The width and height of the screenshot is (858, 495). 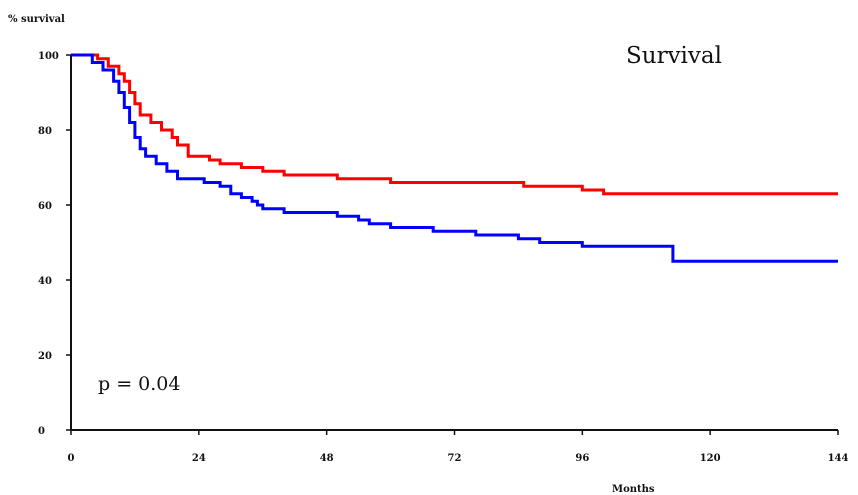 What do you see at coordinates (45, 356) in the screenshot?
I see `y-tick-label: 20` at bounding box center [45, 356].